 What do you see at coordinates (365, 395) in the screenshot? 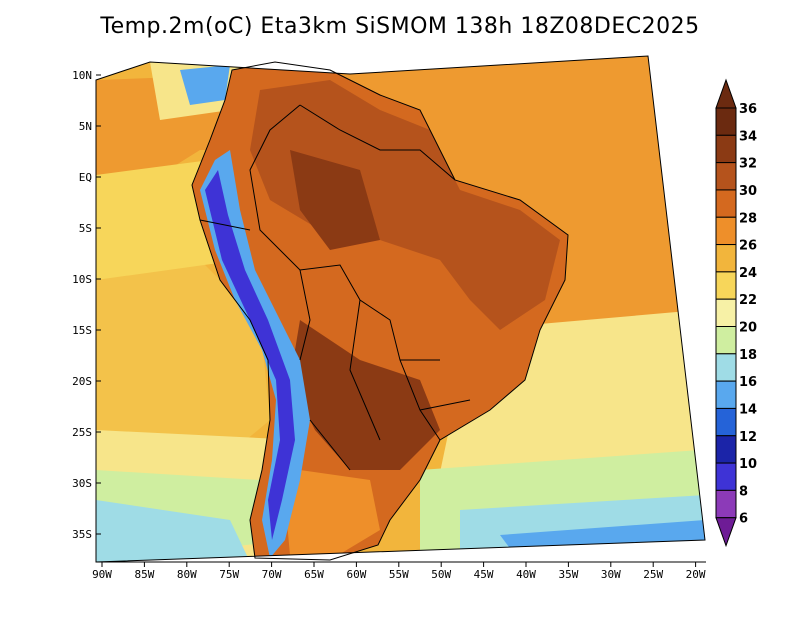
I see `chaco-hot-zone` at bounding box center [365, 395].